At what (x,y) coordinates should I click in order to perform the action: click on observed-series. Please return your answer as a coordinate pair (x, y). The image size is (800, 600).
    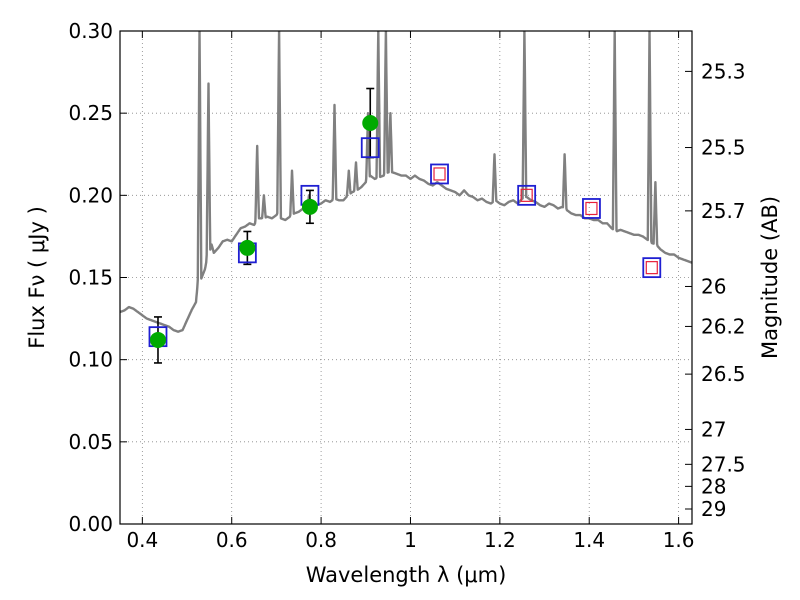
    Looking at the image, I should click on (264, 231).